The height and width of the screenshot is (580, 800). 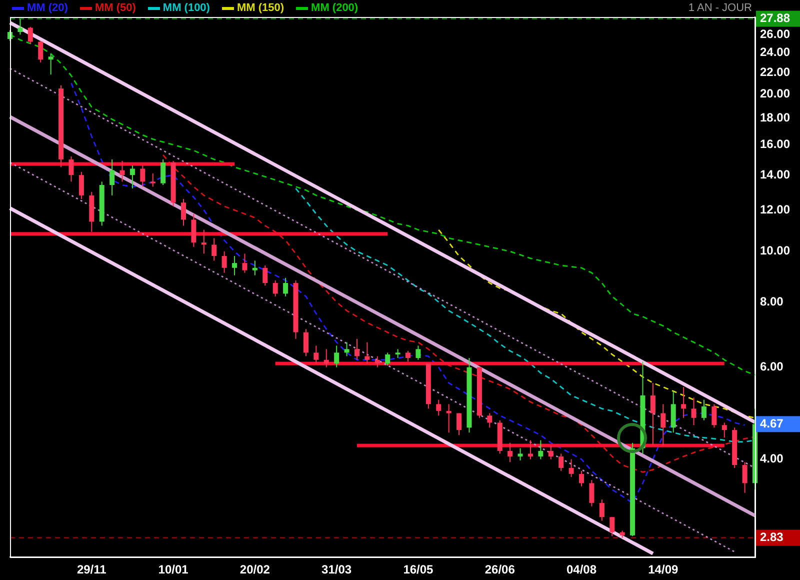 I want to click on y-tick-label: 24.00, so click(x=775, y=52).